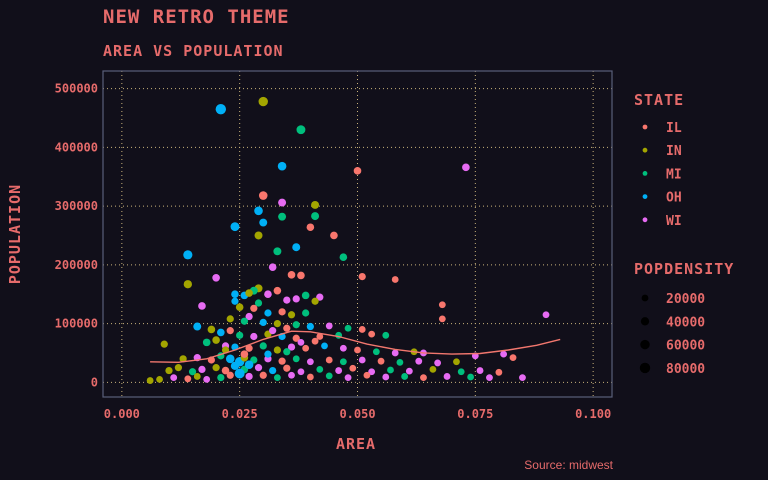 This screenshot has width=768, height=480. What do you see at coordinates (76, 236) in the screenshot?
I see `y-axis-ticks: 0 100000 200000 300000 400000 500000` at bounding box center [76, 236].